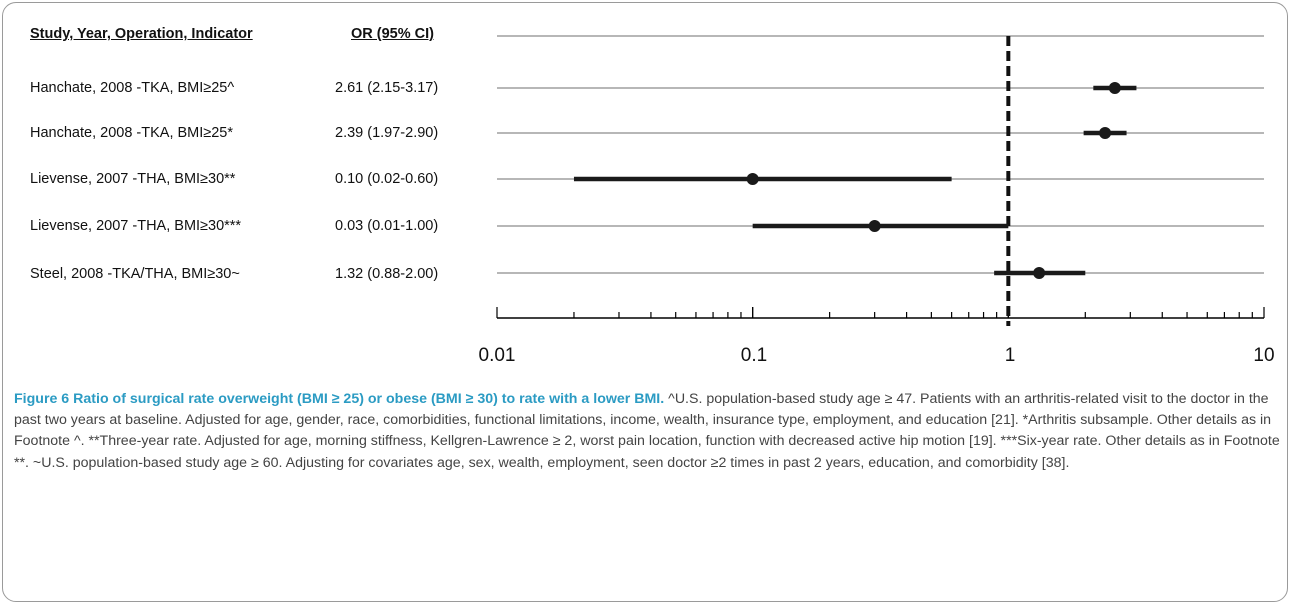 The height and width of the screenshot is (602, 1292). I want to click on ci-value: 0.10 (0.02-0.60), so click(387, 179).